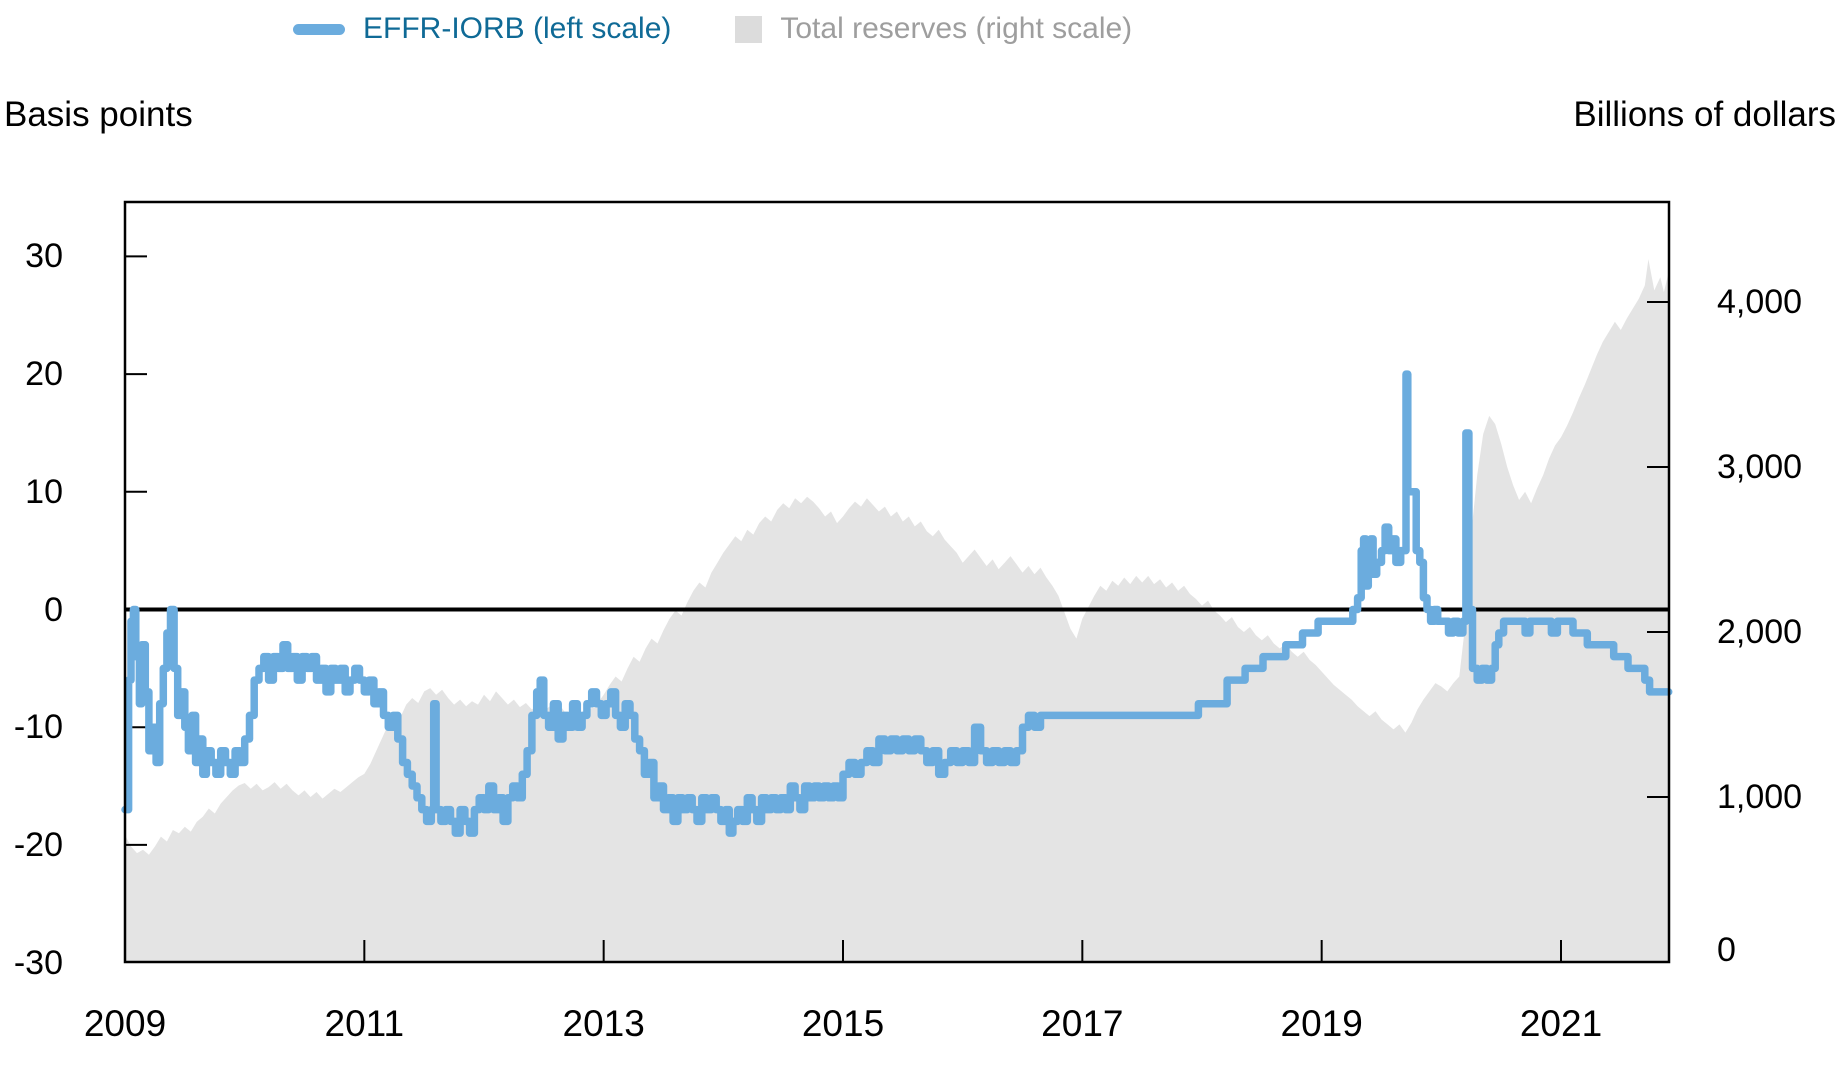  What do you see at coordinates (517, 28) in the screenshot?
I see `legend-label-effr-iorb: EFFR-IORB (left scale)` at bounding box center [517, 28].